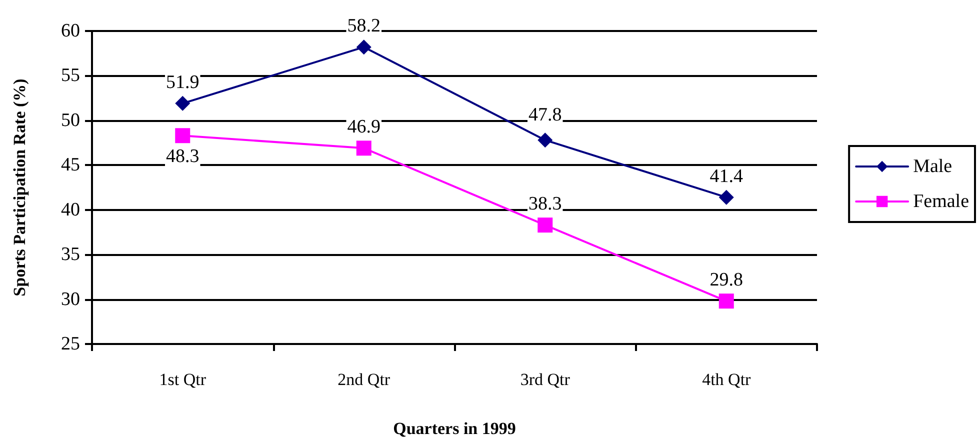 The height and width of the screenshot is (442, 977). I want to click on legend-label: Male, so click(932, 166).